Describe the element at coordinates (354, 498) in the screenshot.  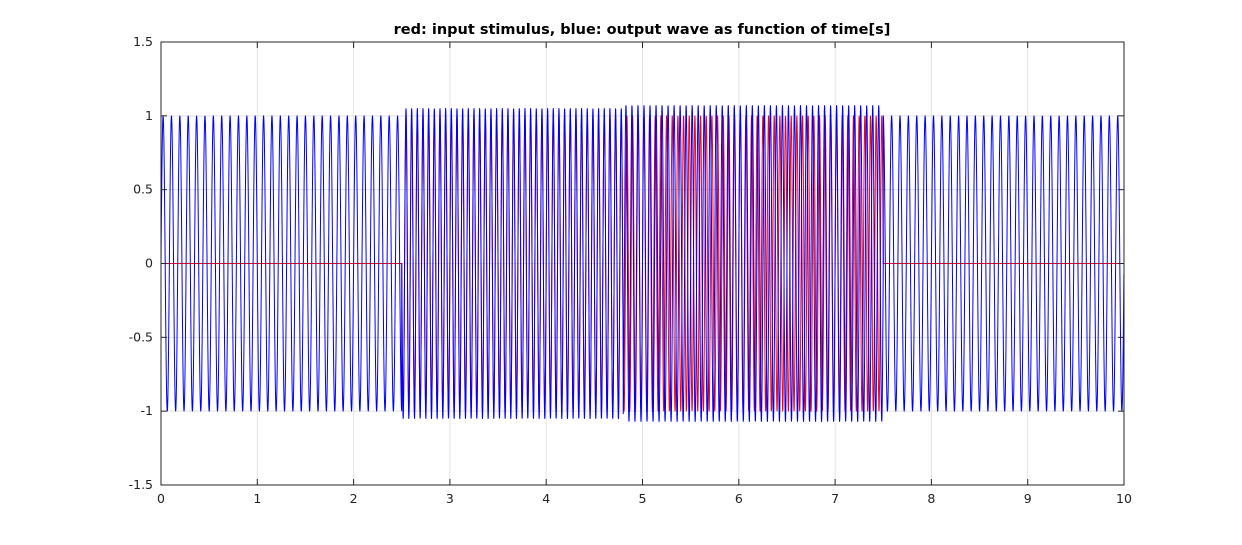
I see `x-tick-label: 2` at that location.